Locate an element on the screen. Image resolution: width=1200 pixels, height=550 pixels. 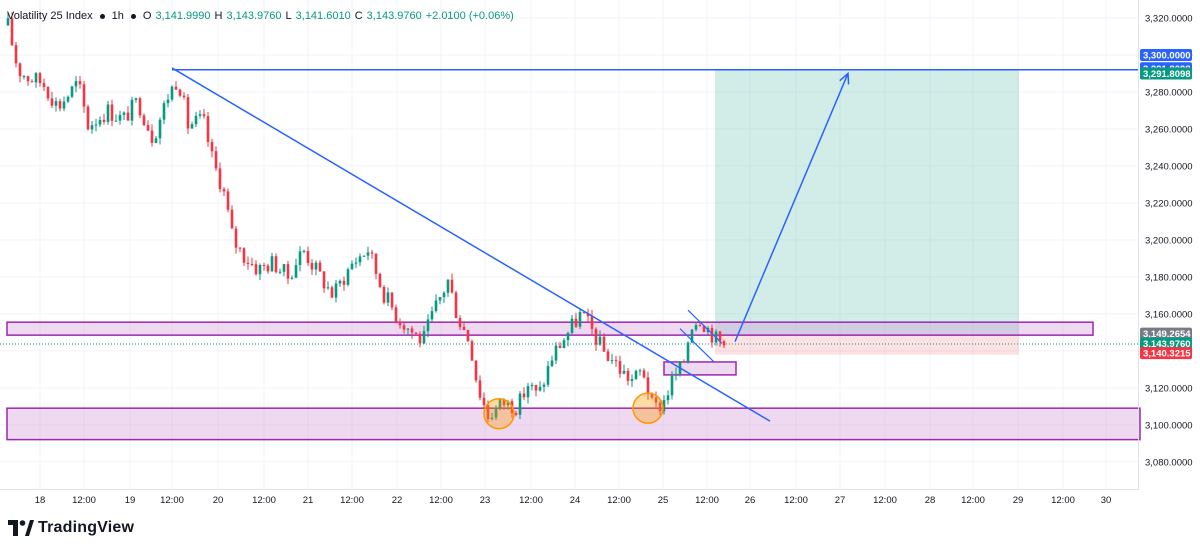
time-tick-label: 26 is located at coordinates (750, 500).